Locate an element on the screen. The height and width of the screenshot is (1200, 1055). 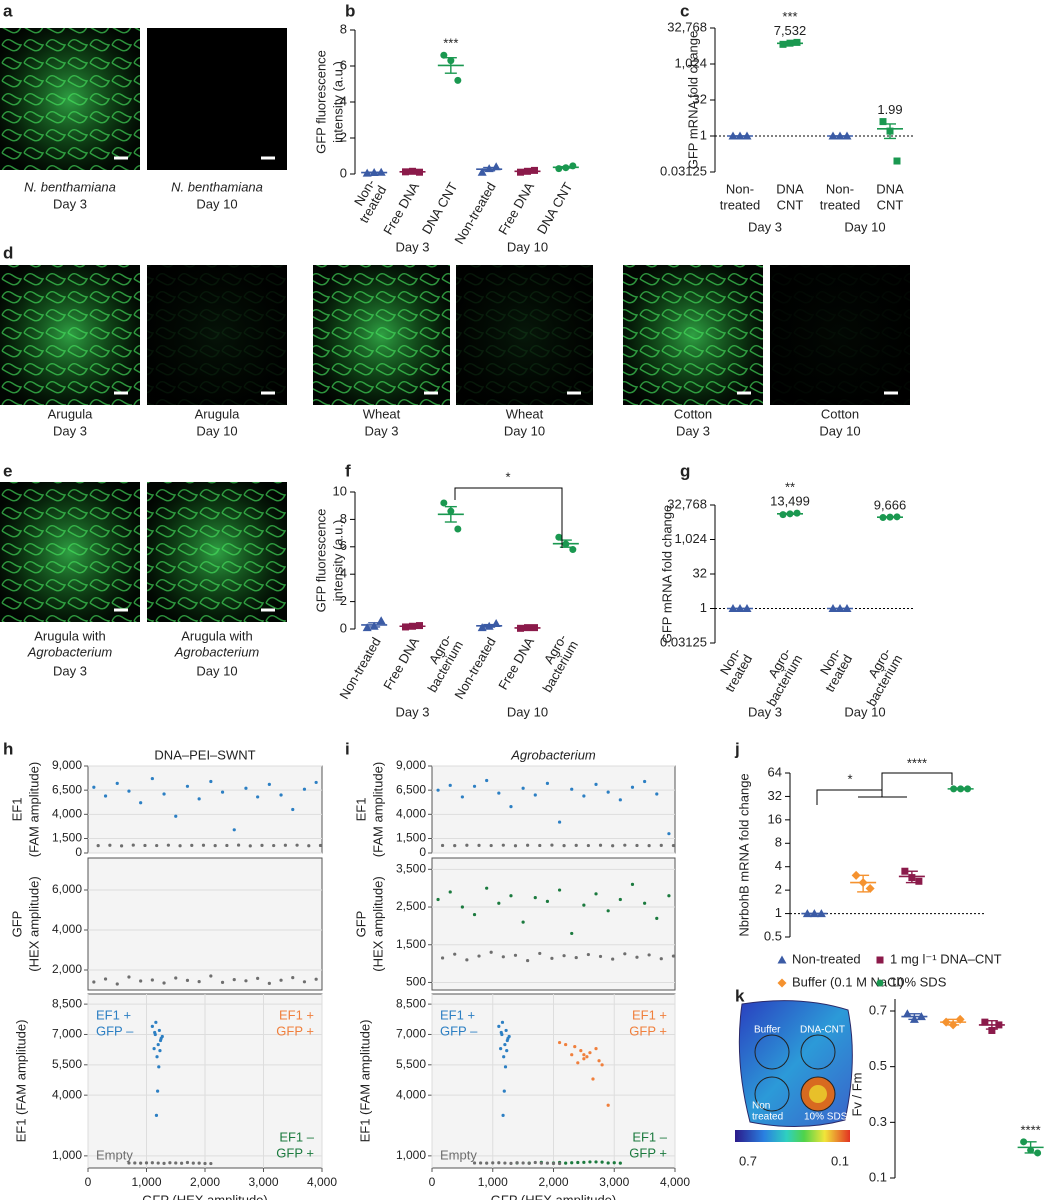
y-tick-label: 6,500 is located at coordinates (67, 789).